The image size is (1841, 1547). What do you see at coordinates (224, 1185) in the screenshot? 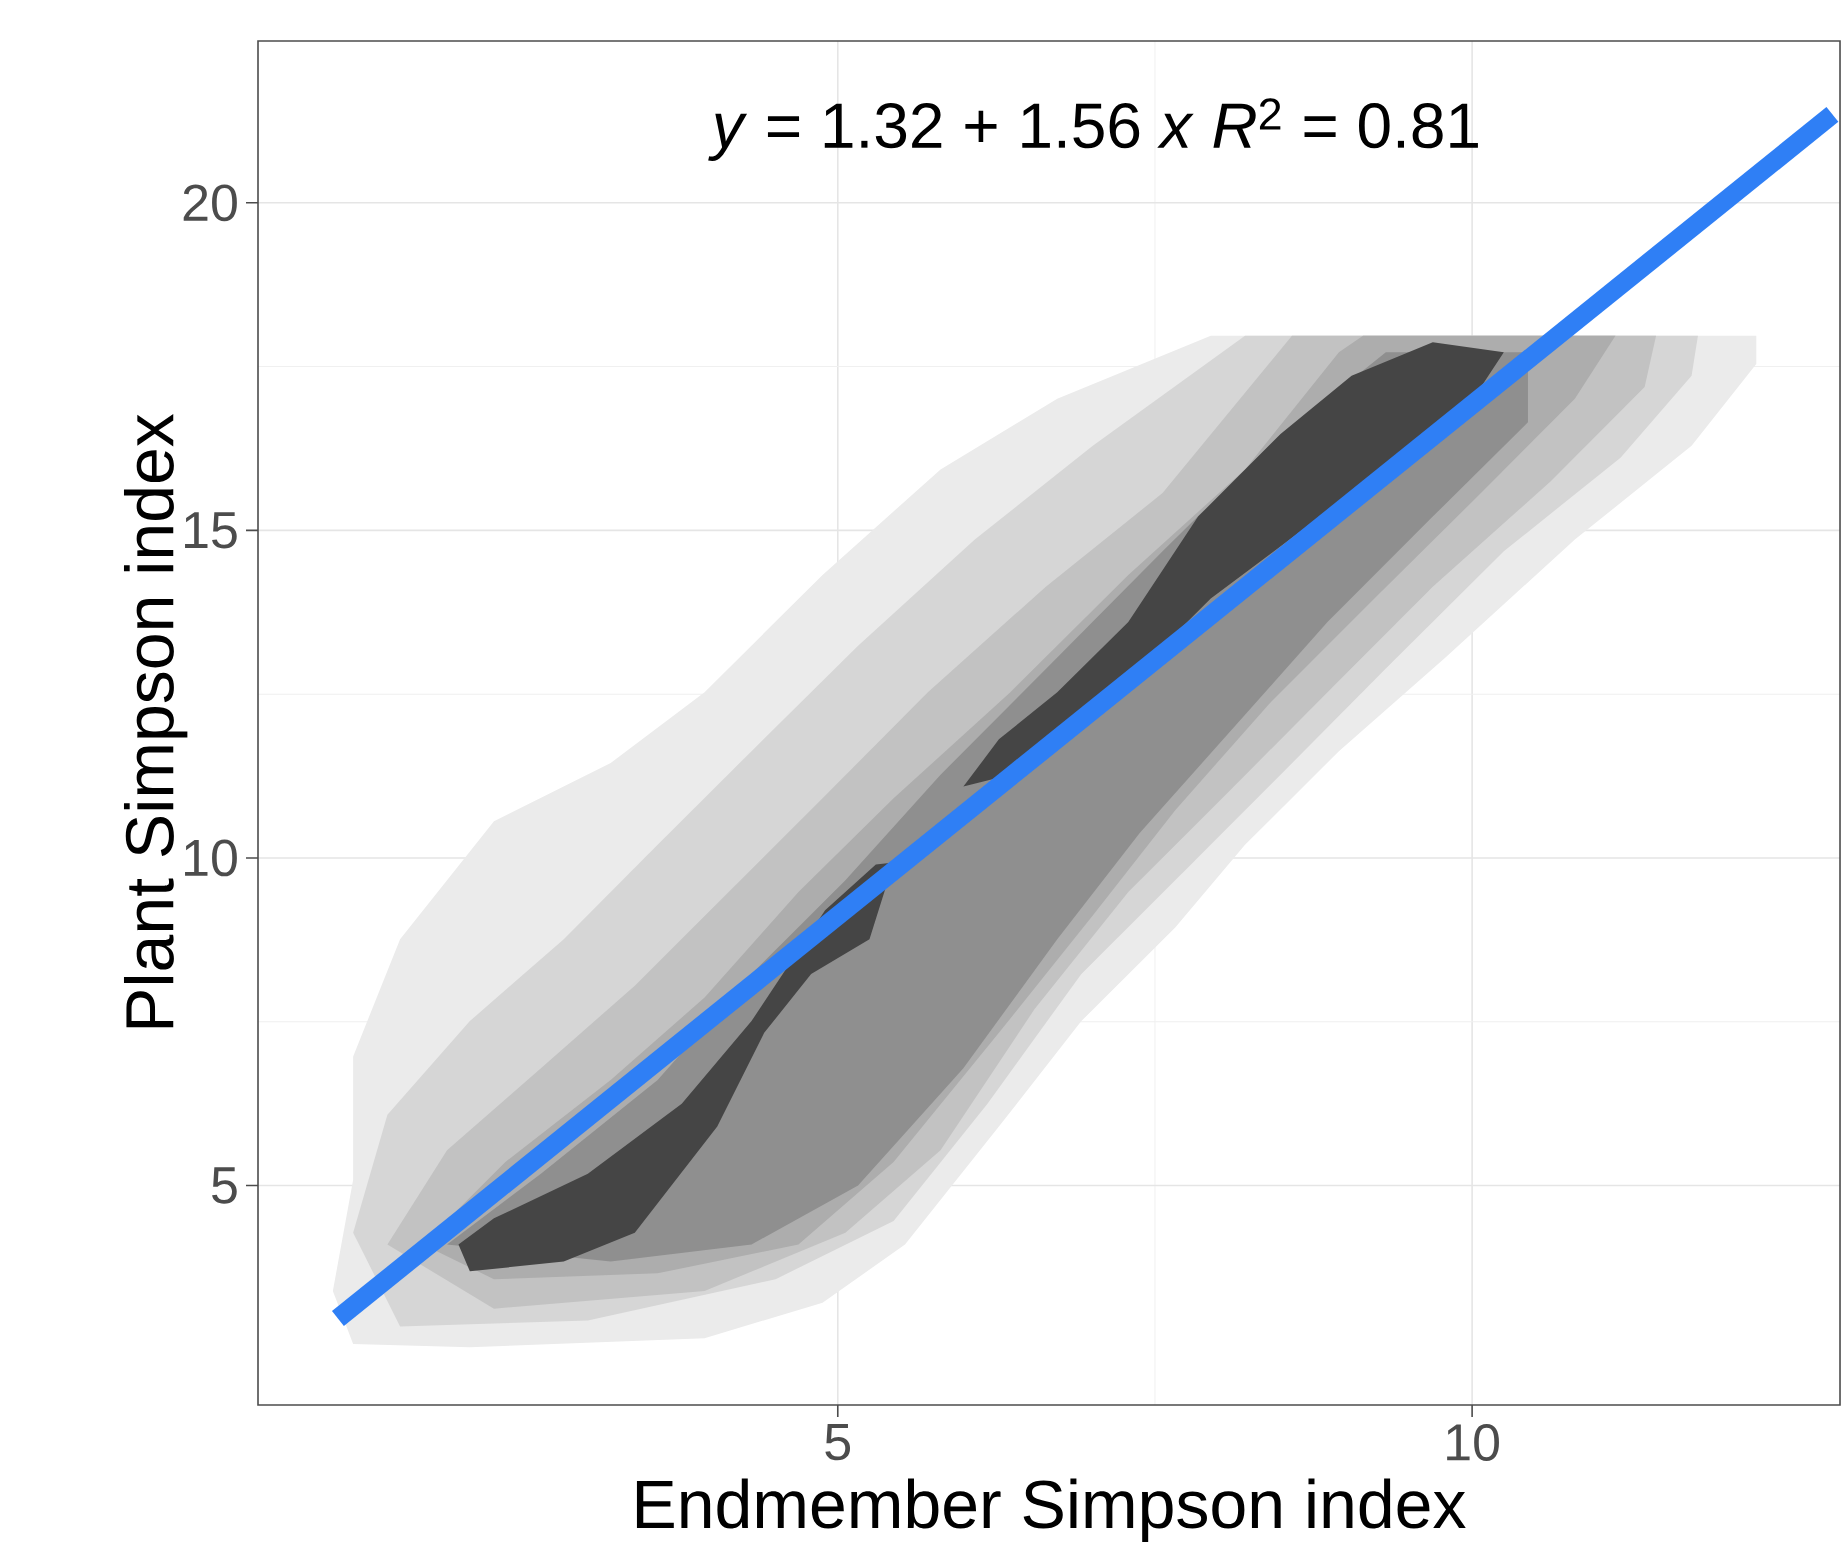
I see `y-tick-label: 5` at bounding box center [224, 1185].